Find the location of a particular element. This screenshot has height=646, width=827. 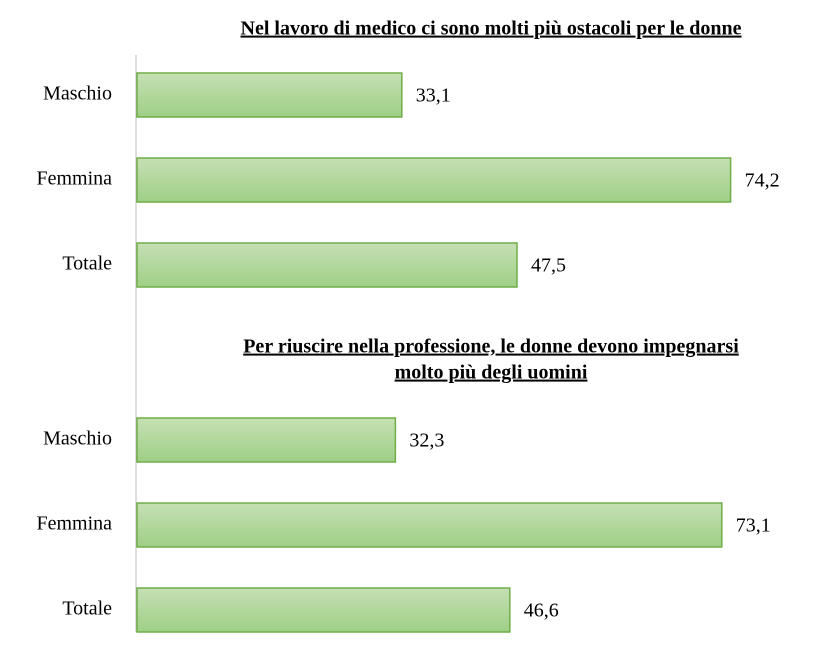

value-label: 47,5 is located at coordinates (548, 266).